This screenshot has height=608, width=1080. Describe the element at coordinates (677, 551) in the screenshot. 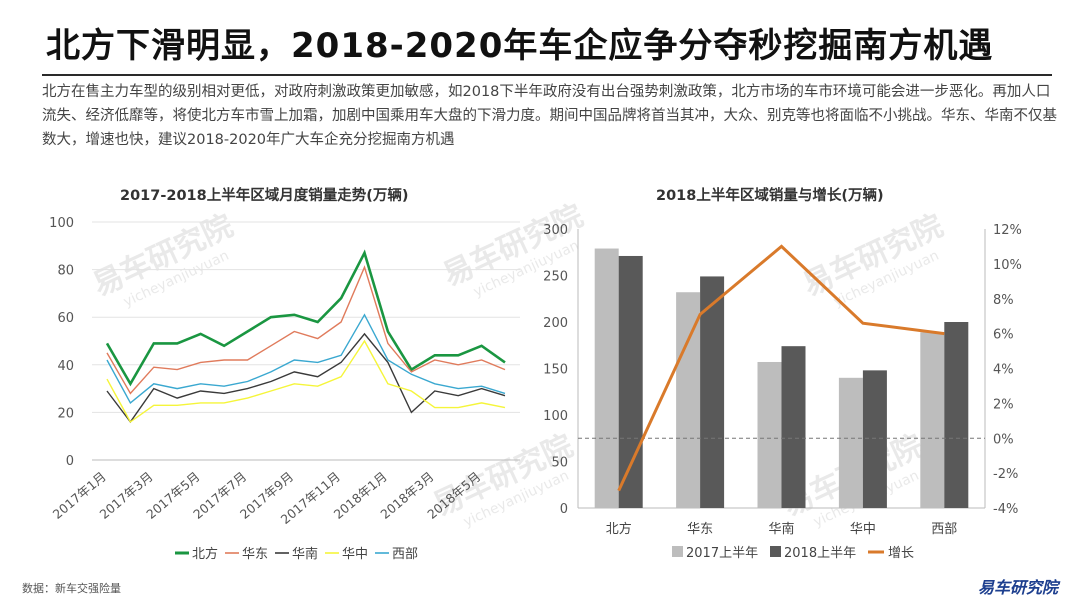

I see `legend-swatch-2017` at that location.